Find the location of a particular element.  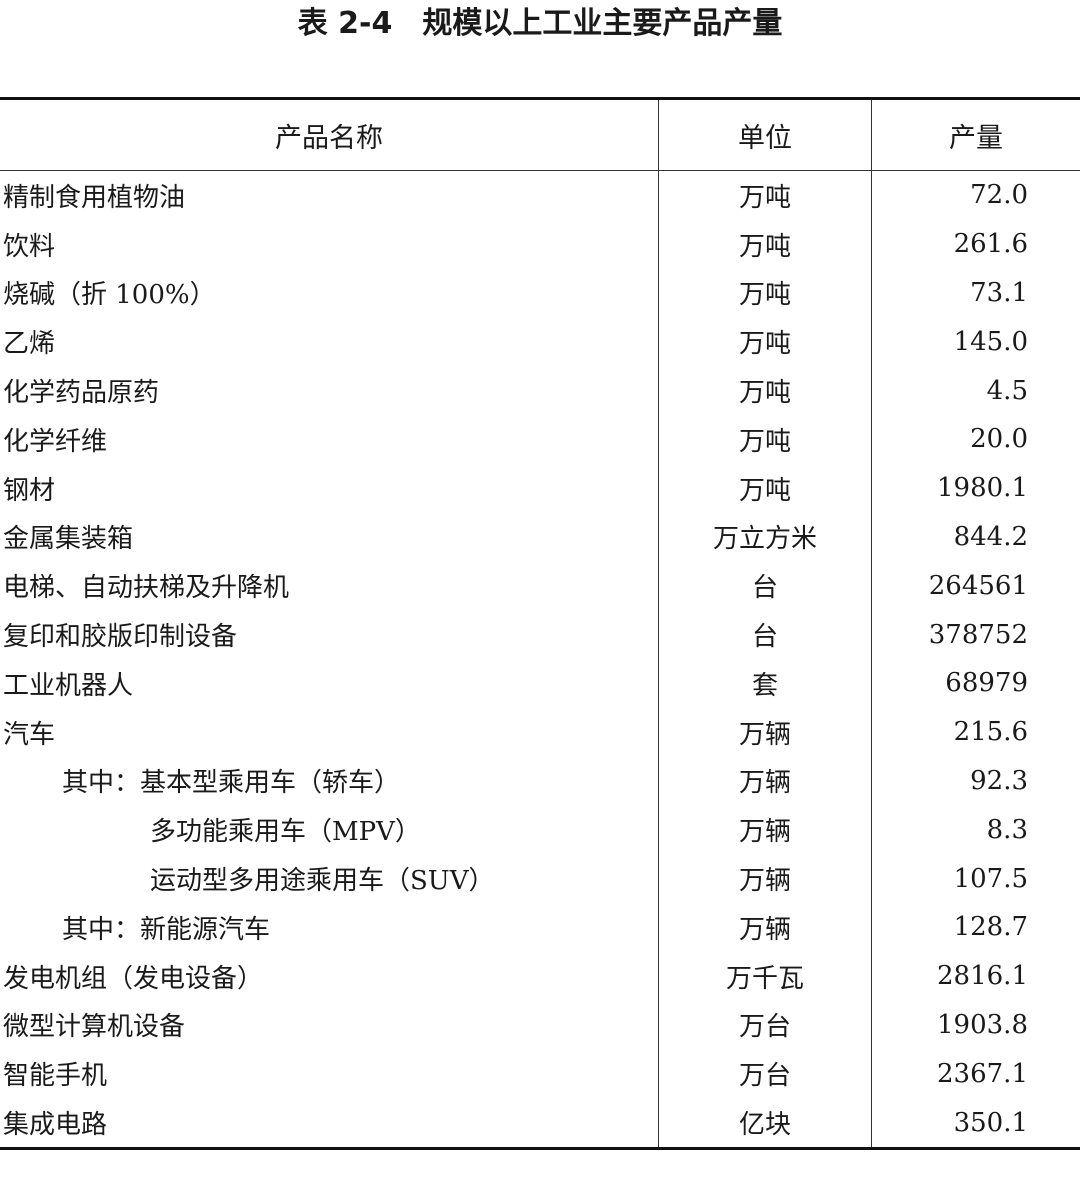

product-name: 发电机组（发电设备） is located at coordinates (329, 976).